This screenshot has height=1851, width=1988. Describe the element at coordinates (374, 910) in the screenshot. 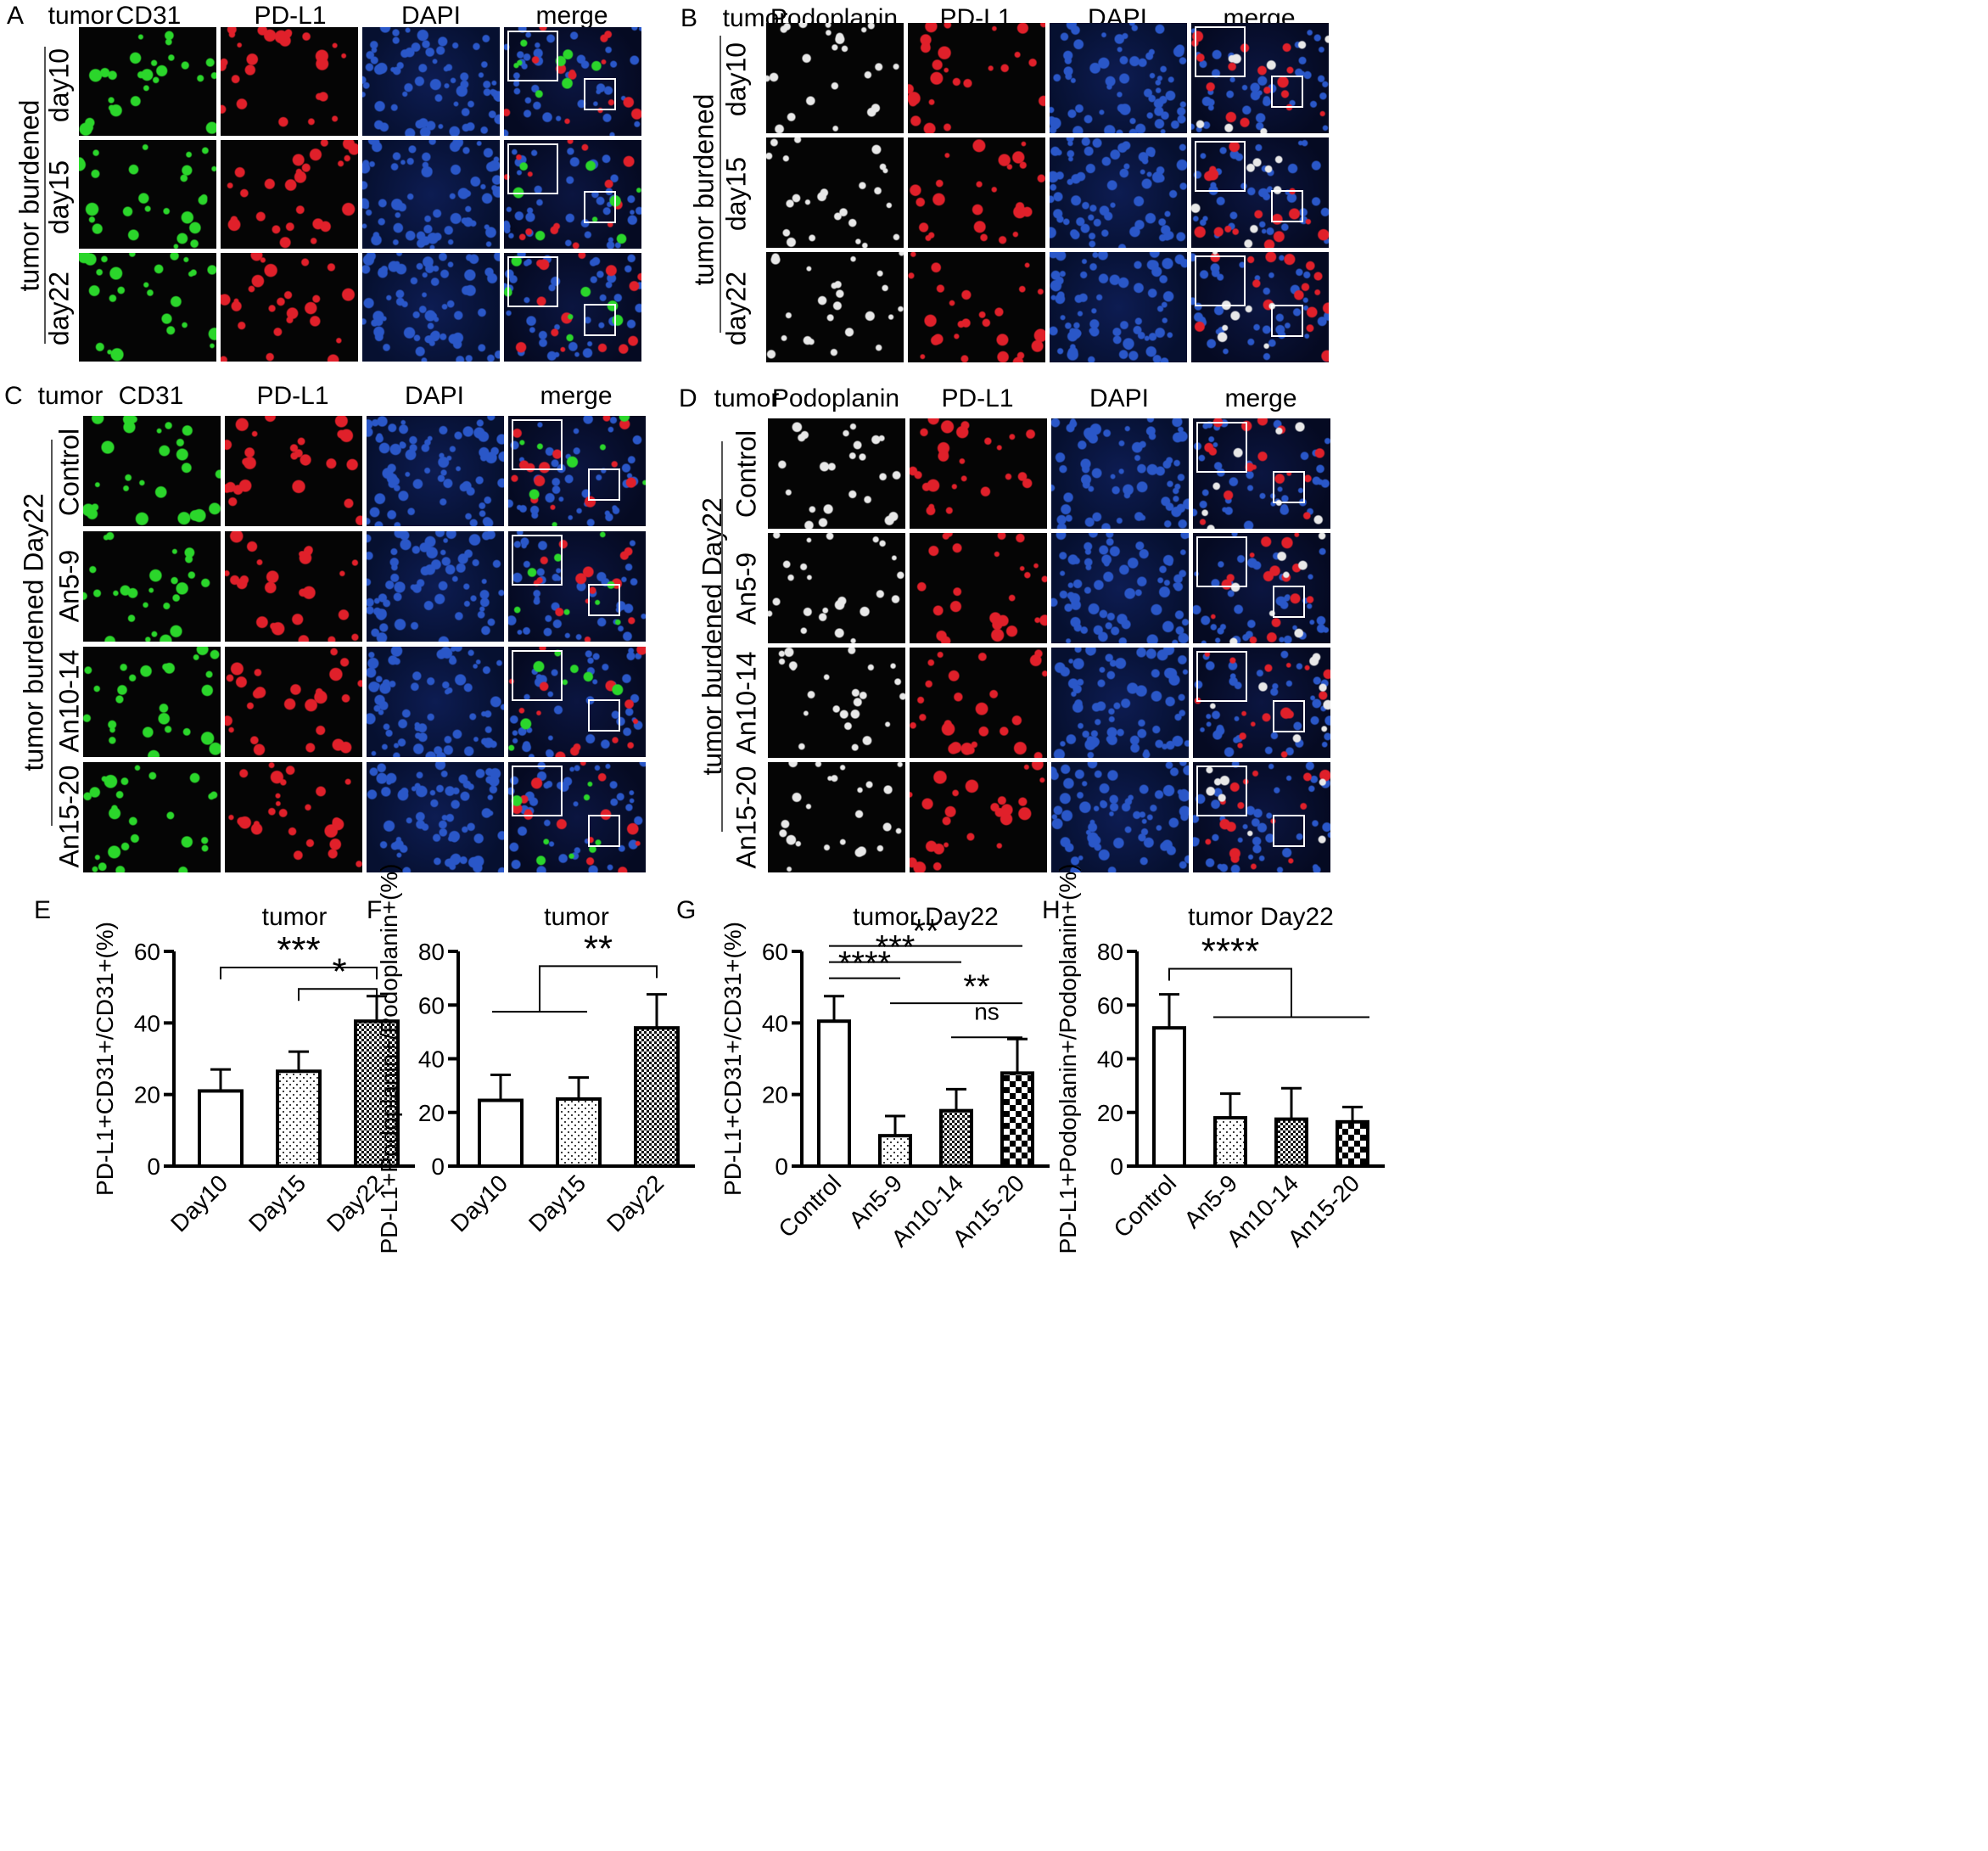

I see `chart-letter: F` at that location.